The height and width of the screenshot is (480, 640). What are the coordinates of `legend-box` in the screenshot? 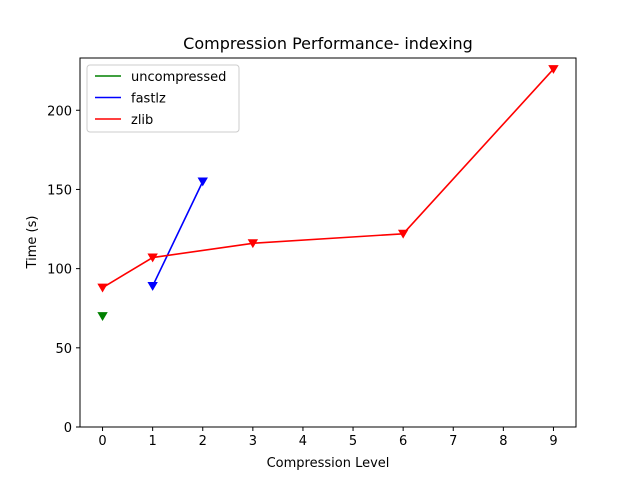 It's located at (163, 98).